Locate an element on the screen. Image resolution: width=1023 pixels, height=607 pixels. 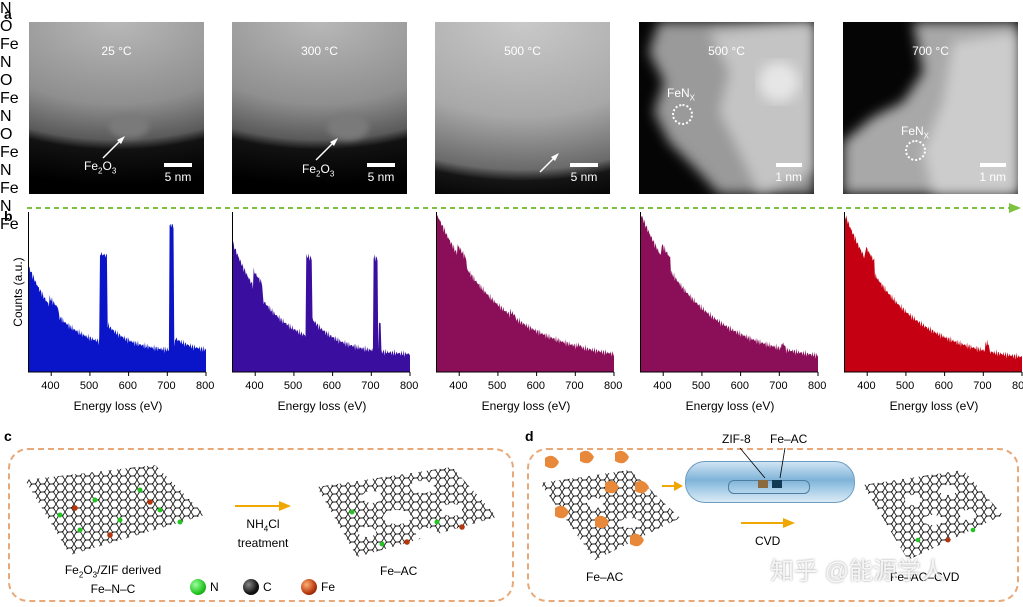
right-caption: Fe–AC is located at coordinates (399, 571).